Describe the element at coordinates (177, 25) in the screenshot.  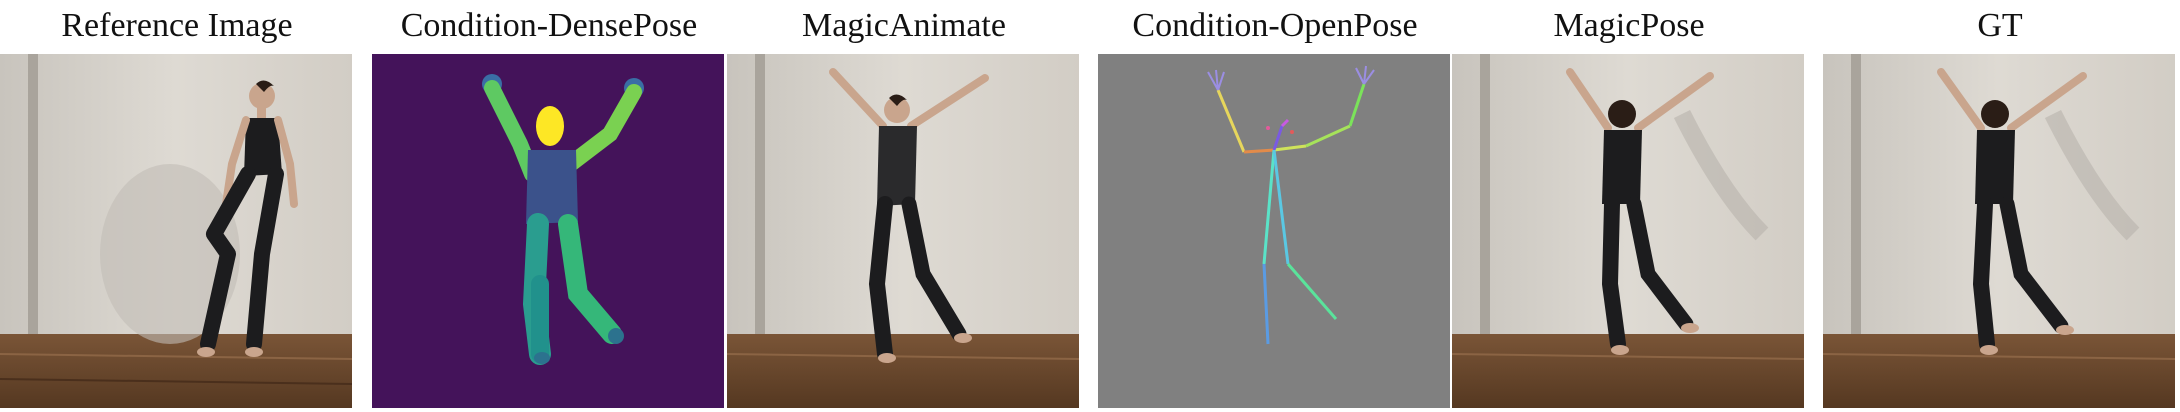
I see `caption-reference-image: Reference Image` at that location.